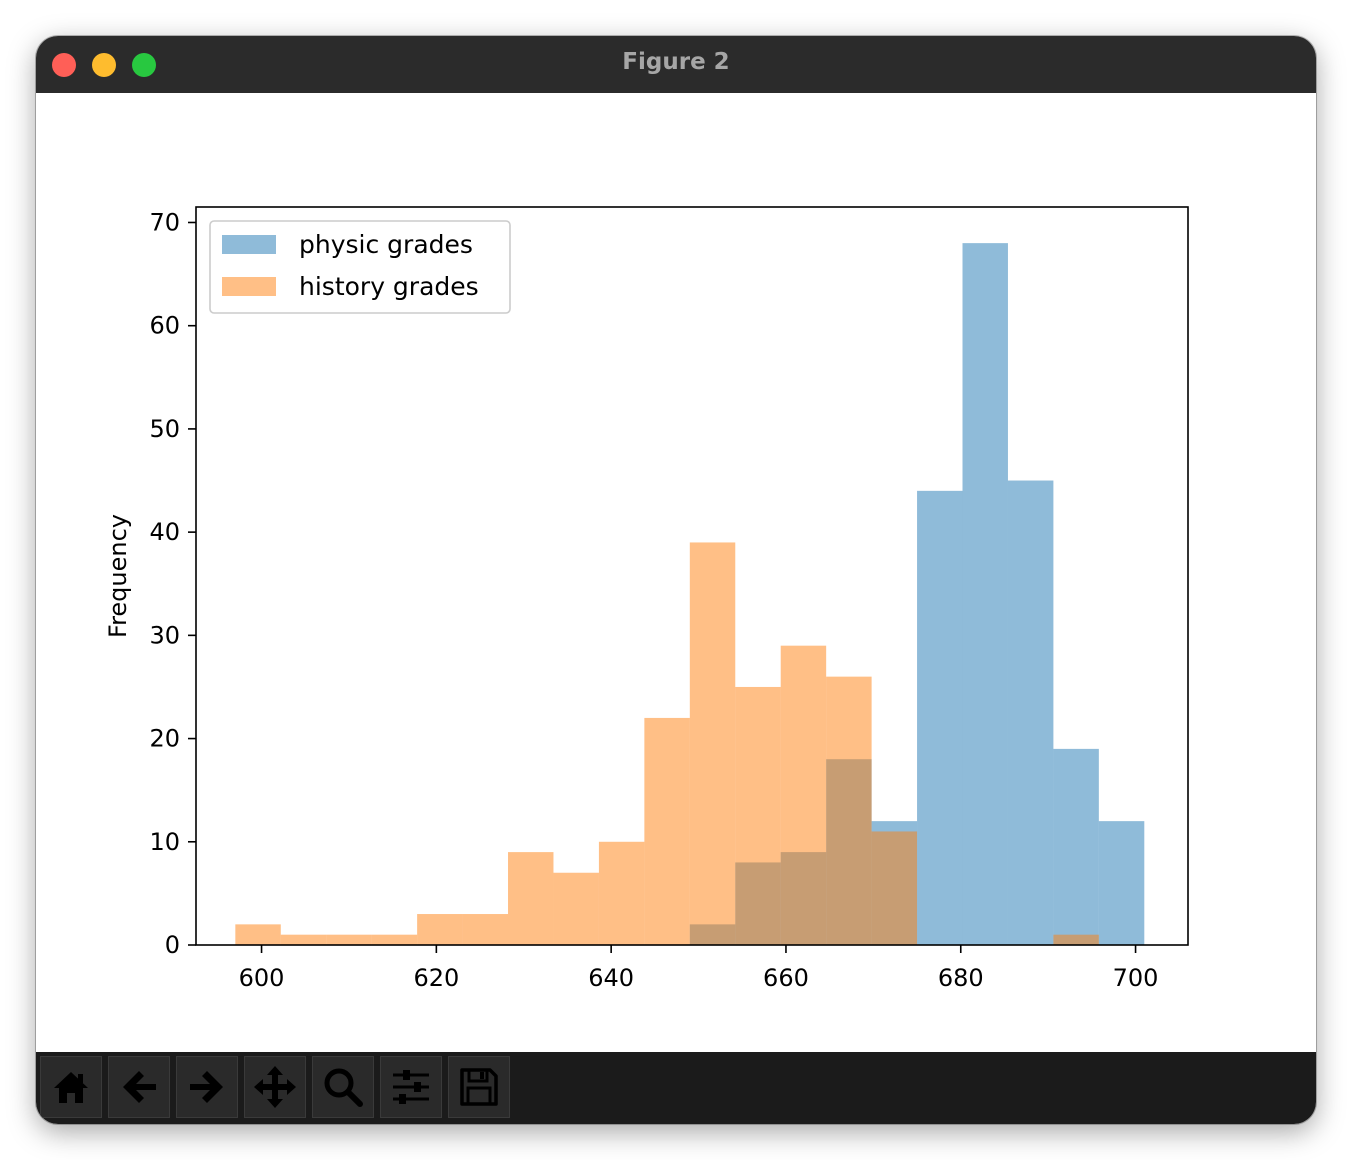 Image resolution: width=1352 pixels, height=1160 pixels. Describe the element at coordinates (1136, 978) in the screenshot. I see `x-tick-label: 700` at that location.